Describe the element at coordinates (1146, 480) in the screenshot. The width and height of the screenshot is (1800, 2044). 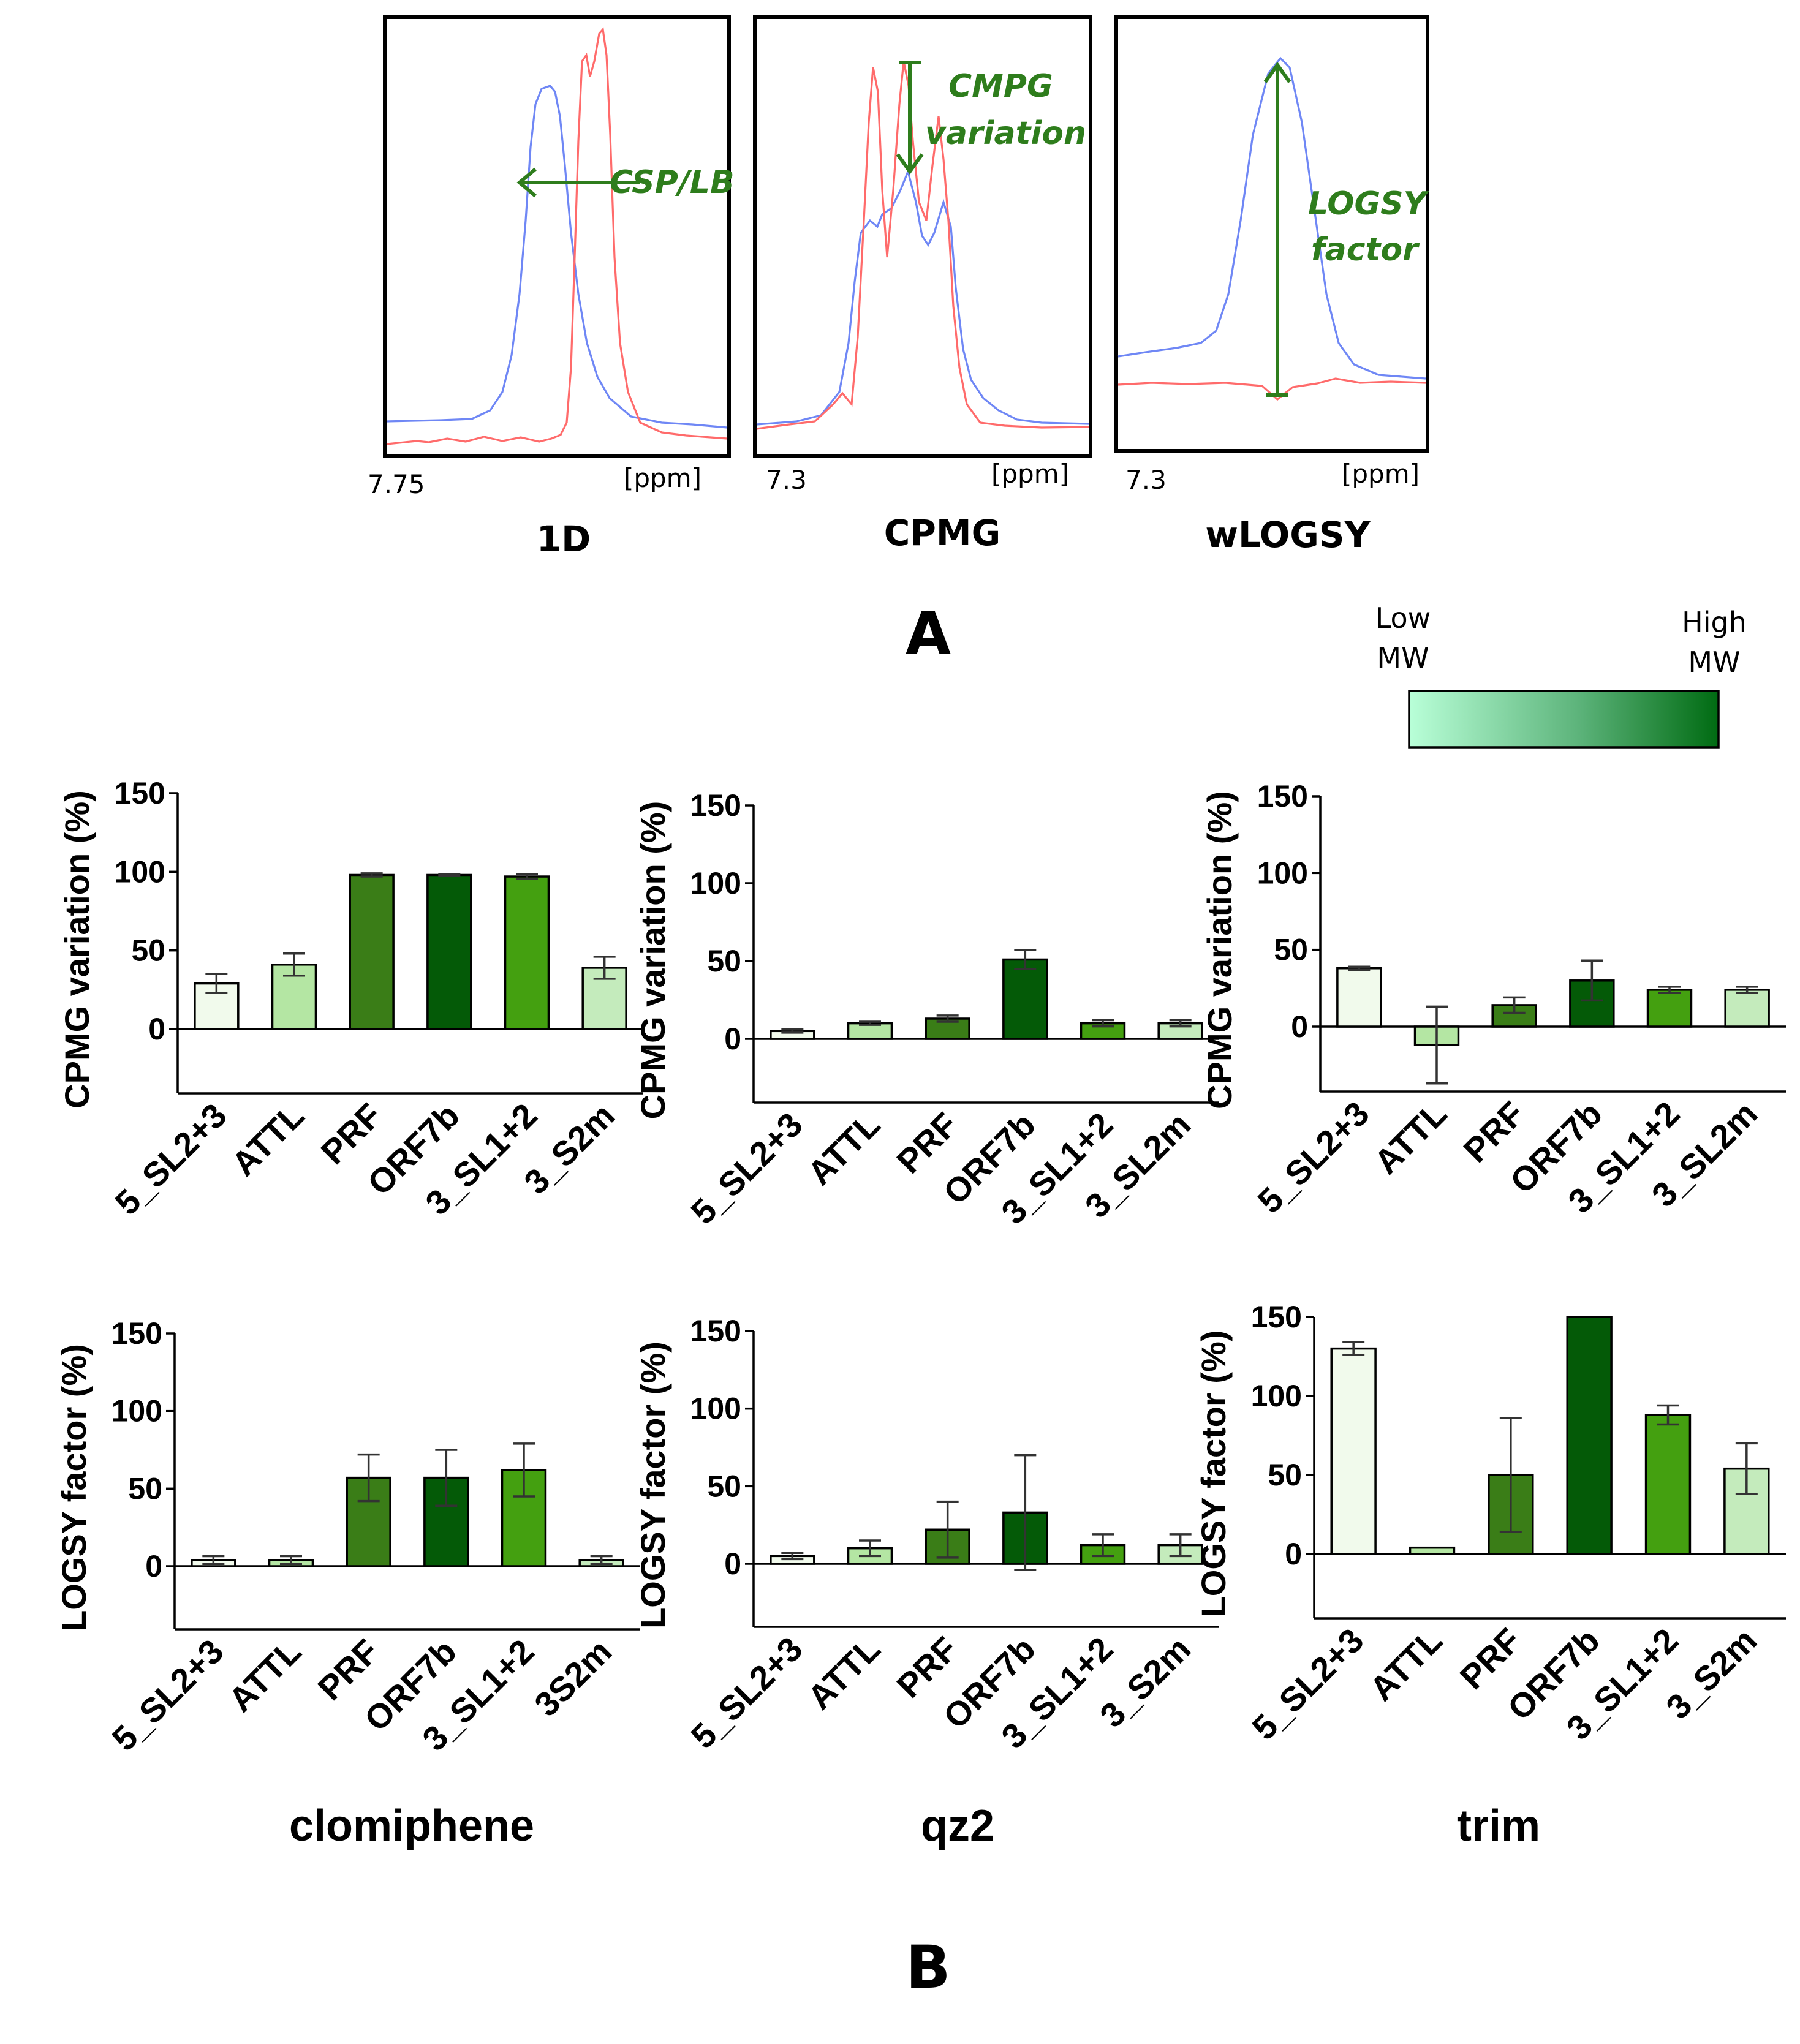
I see `axis-start-wlogsy: 7.3` at that location.